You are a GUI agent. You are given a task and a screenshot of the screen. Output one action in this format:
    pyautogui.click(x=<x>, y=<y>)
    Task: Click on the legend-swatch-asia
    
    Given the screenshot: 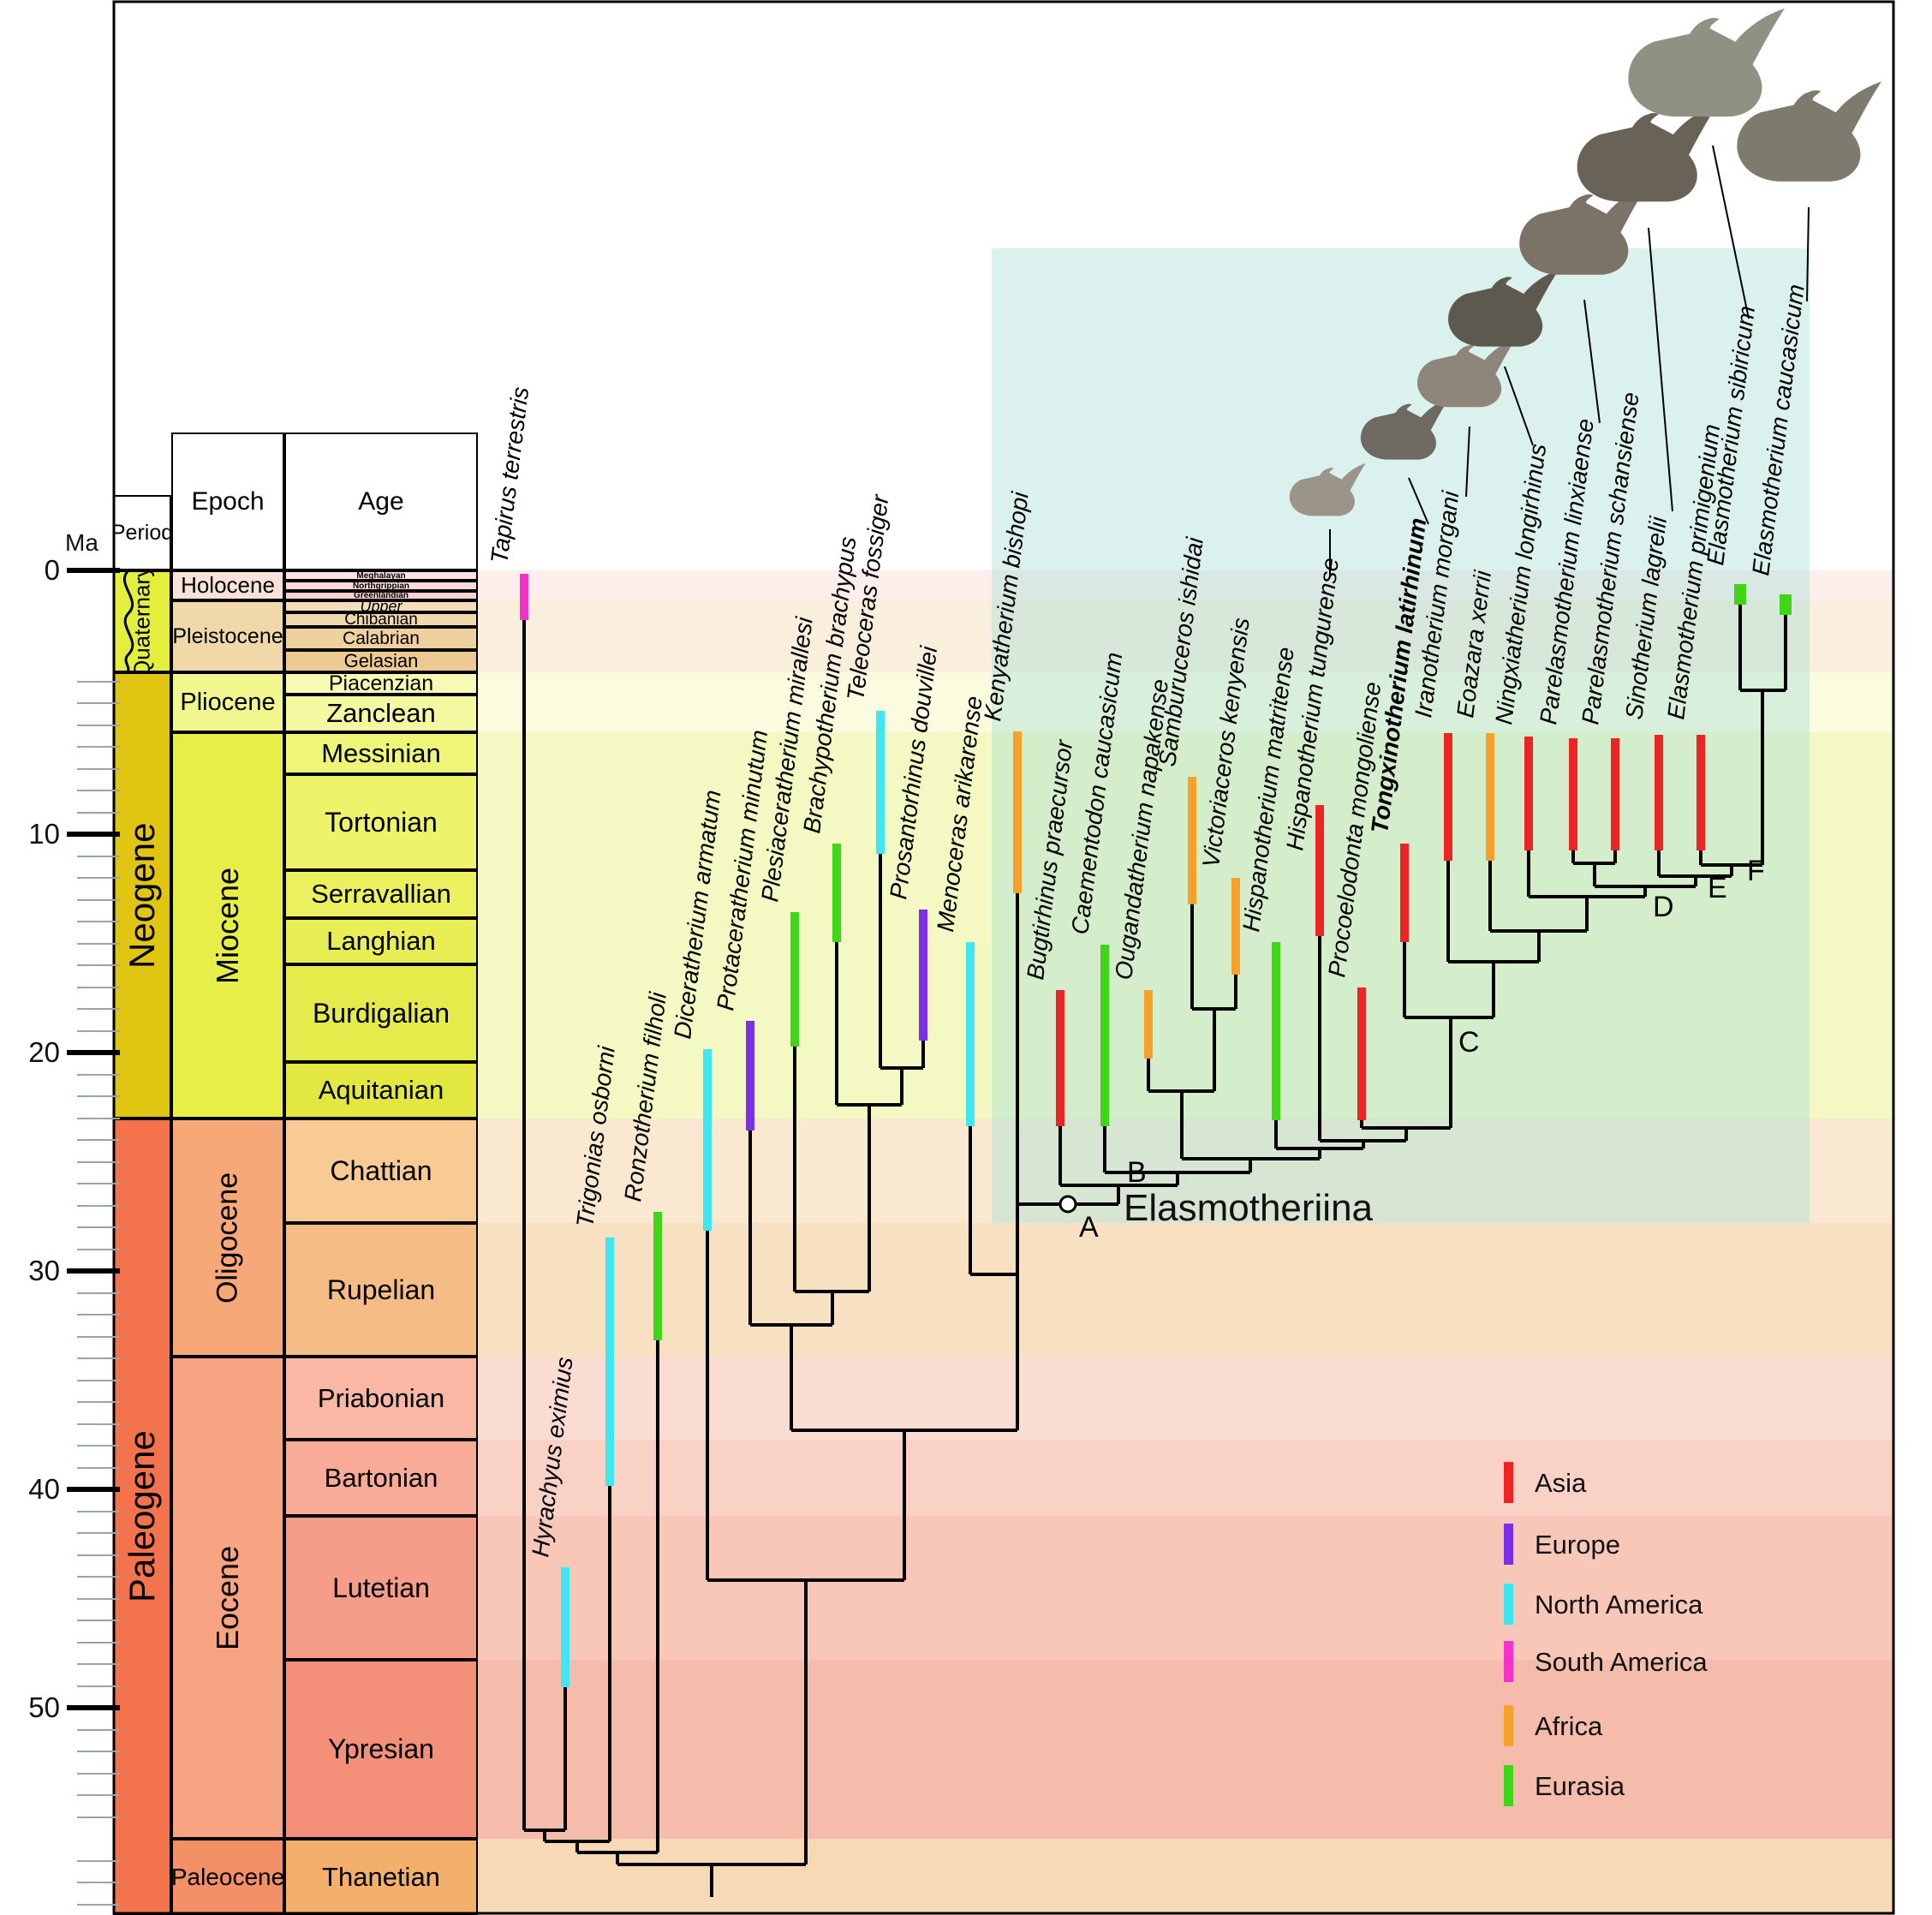 What is the action you would take?
    pyautogui.click(x=1508, y=1482)
    